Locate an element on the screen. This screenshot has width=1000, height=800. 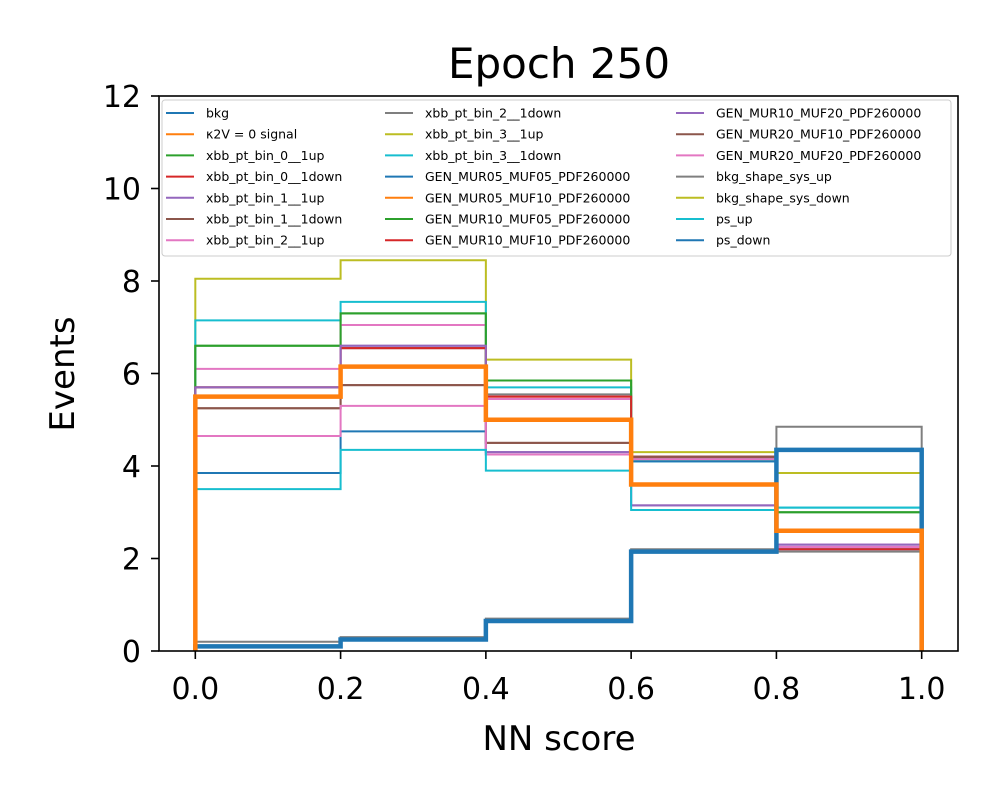
legend-entry-ps-up: ps_up is located at coordinates (714, 219).